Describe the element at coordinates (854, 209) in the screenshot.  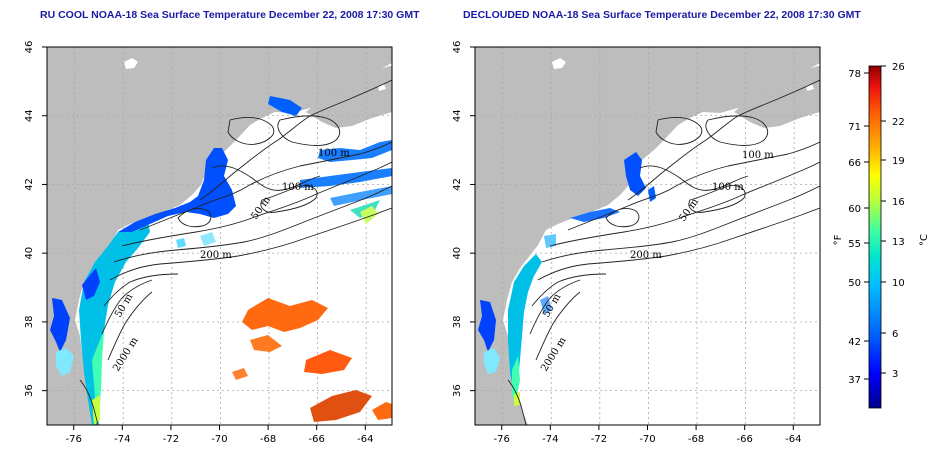
I see `fahrenheit-tick-label: 60` at that location.